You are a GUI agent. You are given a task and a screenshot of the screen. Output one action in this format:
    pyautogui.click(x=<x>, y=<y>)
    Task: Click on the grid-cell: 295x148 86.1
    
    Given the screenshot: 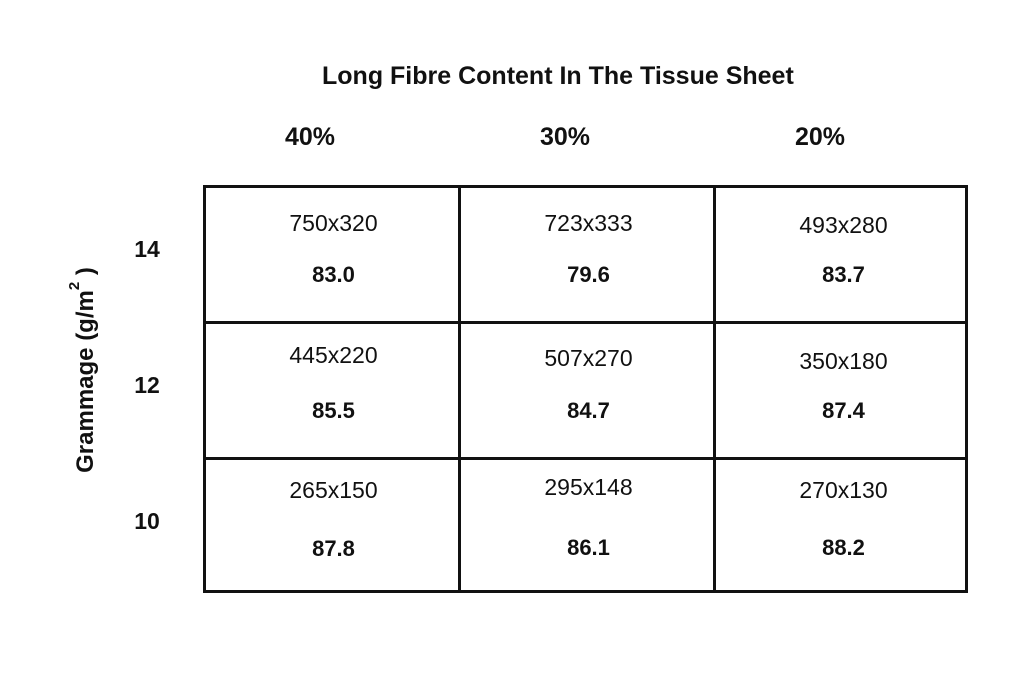 What is the action you would take?
    pyautogui.click(x=588, y=528)
    